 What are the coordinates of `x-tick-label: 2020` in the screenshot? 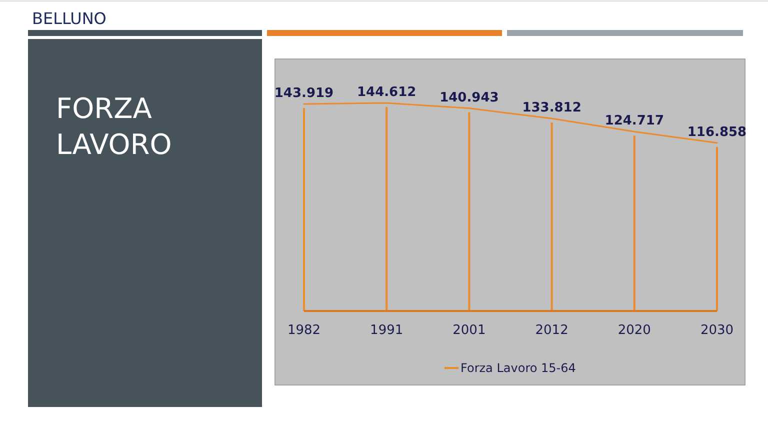 It's located at (634, 330).